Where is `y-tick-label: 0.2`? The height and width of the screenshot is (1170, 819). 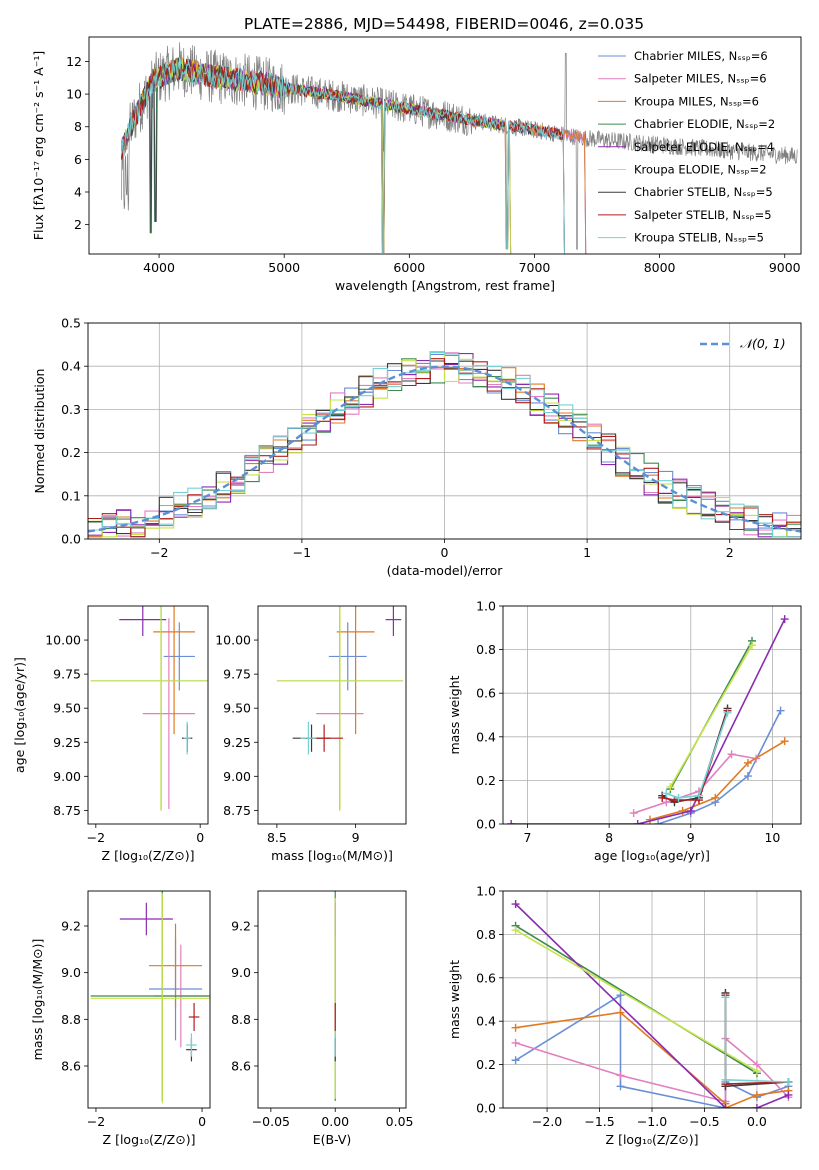 y-tick-label: 0.2 is located at coordinates (71, 452).